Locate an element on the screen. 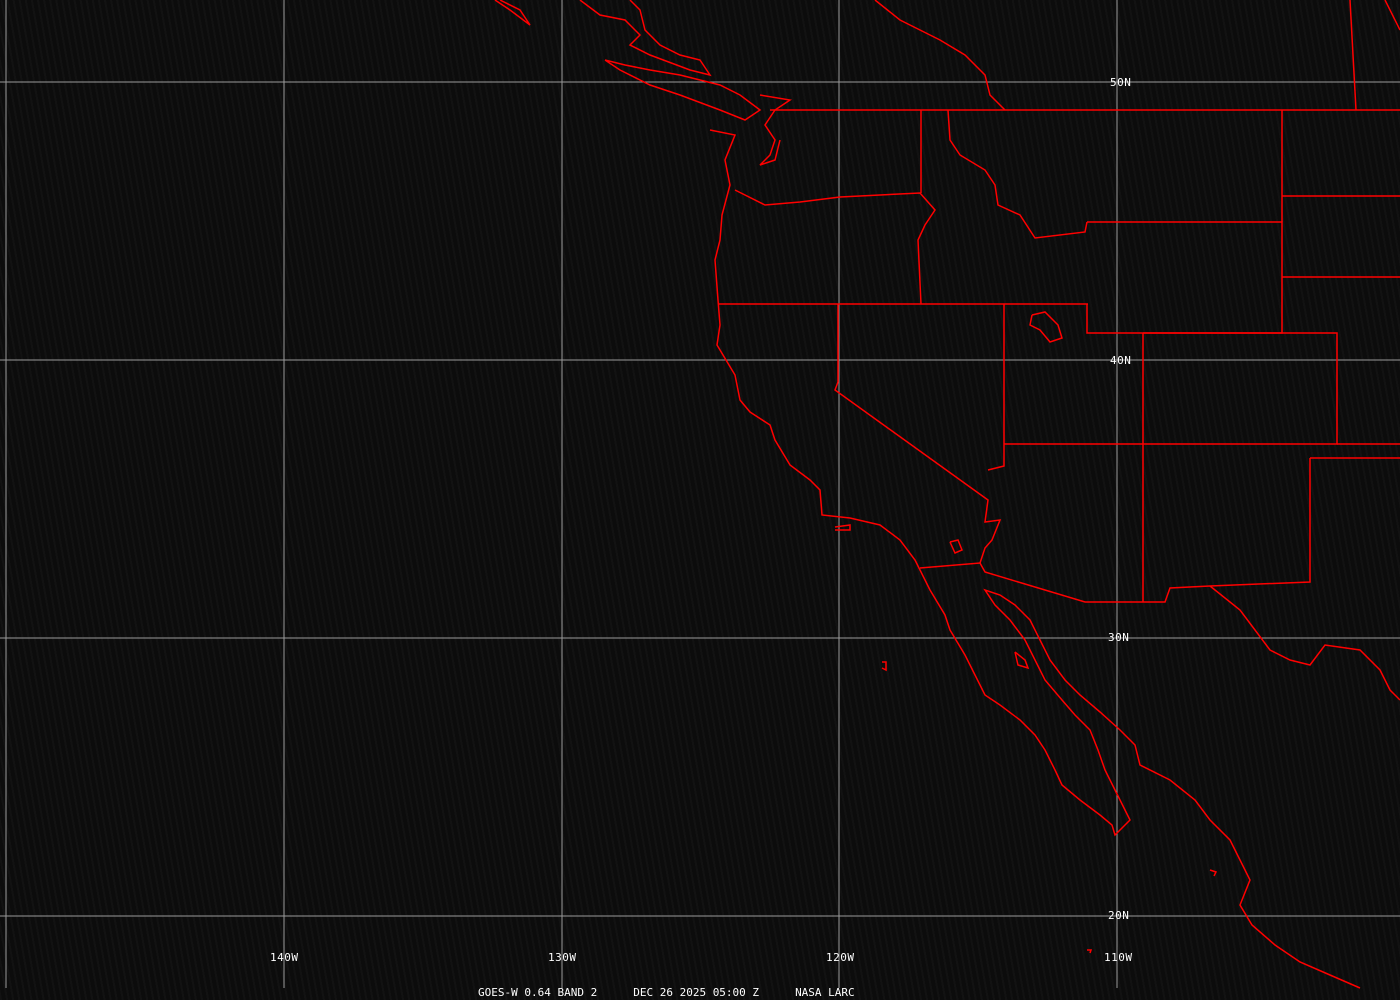 The width and height of the screenshot is (1400, 1000). lon-label-120w: 120W is located at coordinates (840, 957).